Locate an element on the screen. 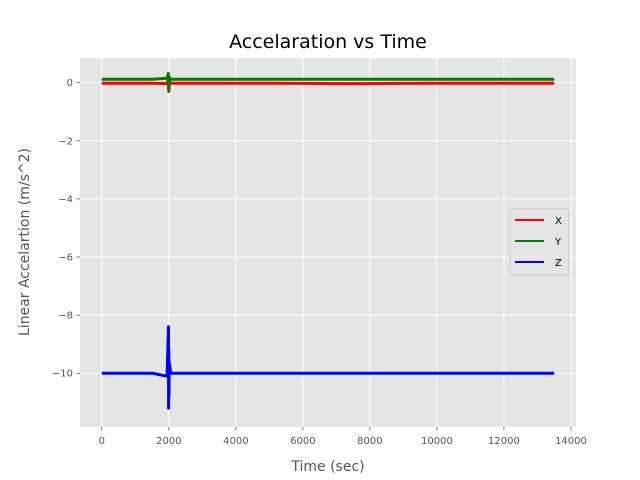  legend: XYZ is located at coordinates (539, 242).